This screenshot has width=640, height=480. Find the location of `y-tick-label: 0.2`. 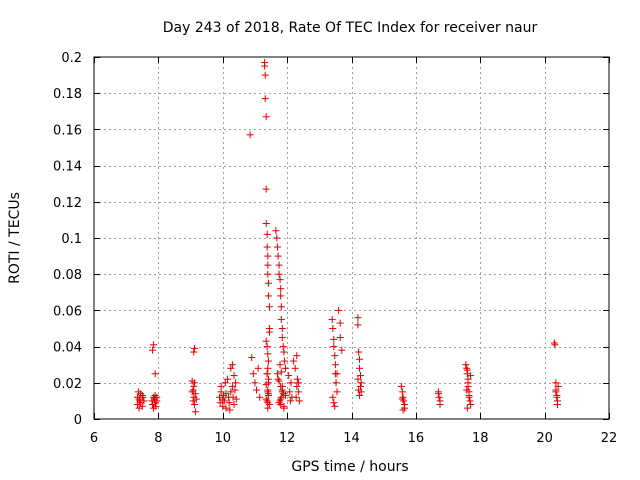

y-tick-label: 0.2 is located at coordinates (71, 58).